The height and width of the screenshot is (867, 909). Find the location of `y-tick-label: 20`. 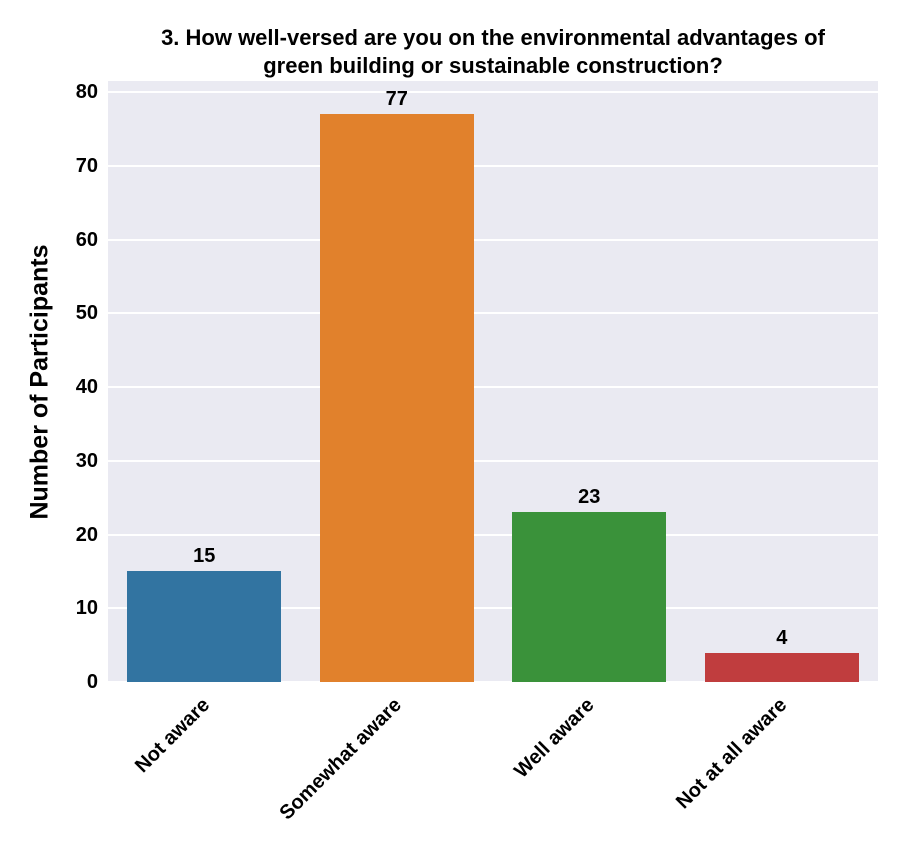

y-tick-label: 20 is located at coordinates (86, 534).